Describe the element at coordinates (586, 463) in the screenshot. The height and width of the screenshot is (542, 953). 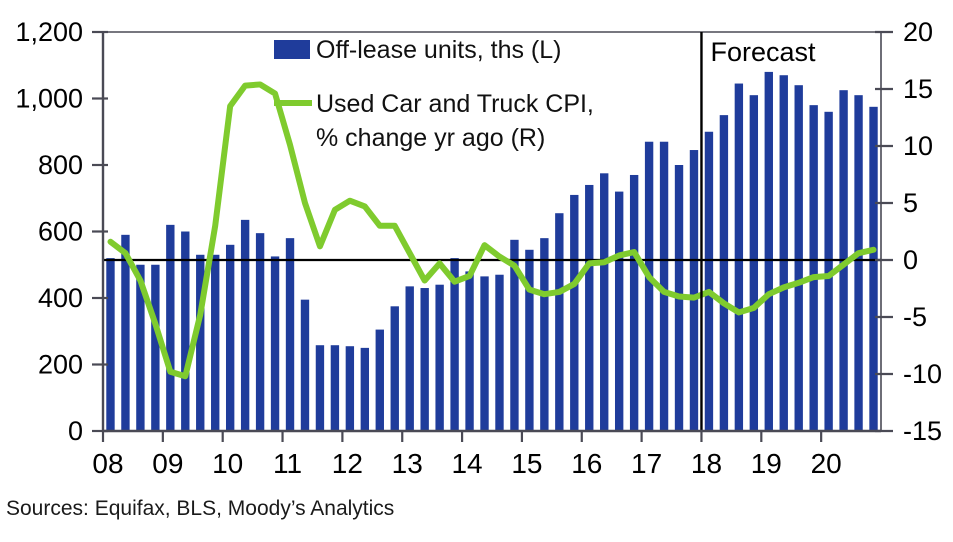
I see `x-axis-tick-label: 16` at that location.